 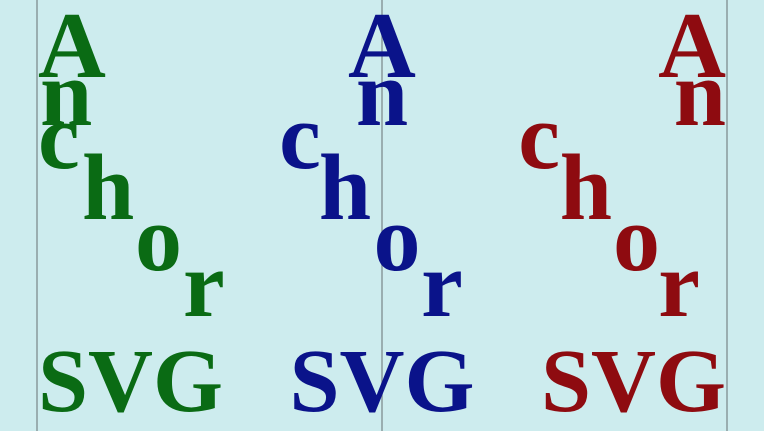 I want to click on letter-a-blue: A, so click(x=382, y=49).